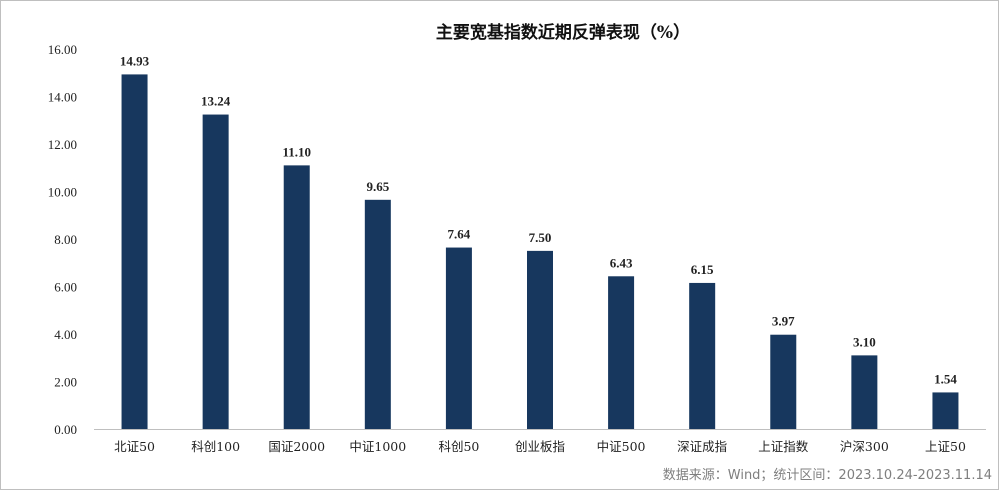  Describe the element at coordinates (621, 262) in the screenshot. I see `data-label: 6.43` at that location.